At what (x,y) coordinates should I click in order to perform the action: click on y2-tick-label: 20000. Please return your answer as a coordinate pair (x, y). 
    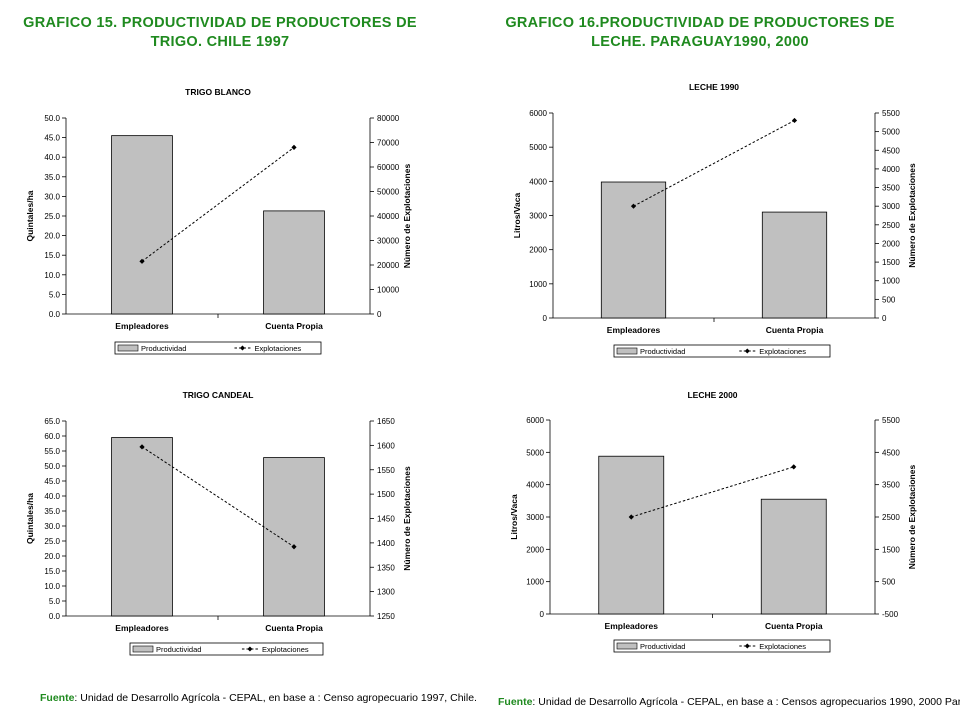
    Looking at the image, I should click on (388, 265).